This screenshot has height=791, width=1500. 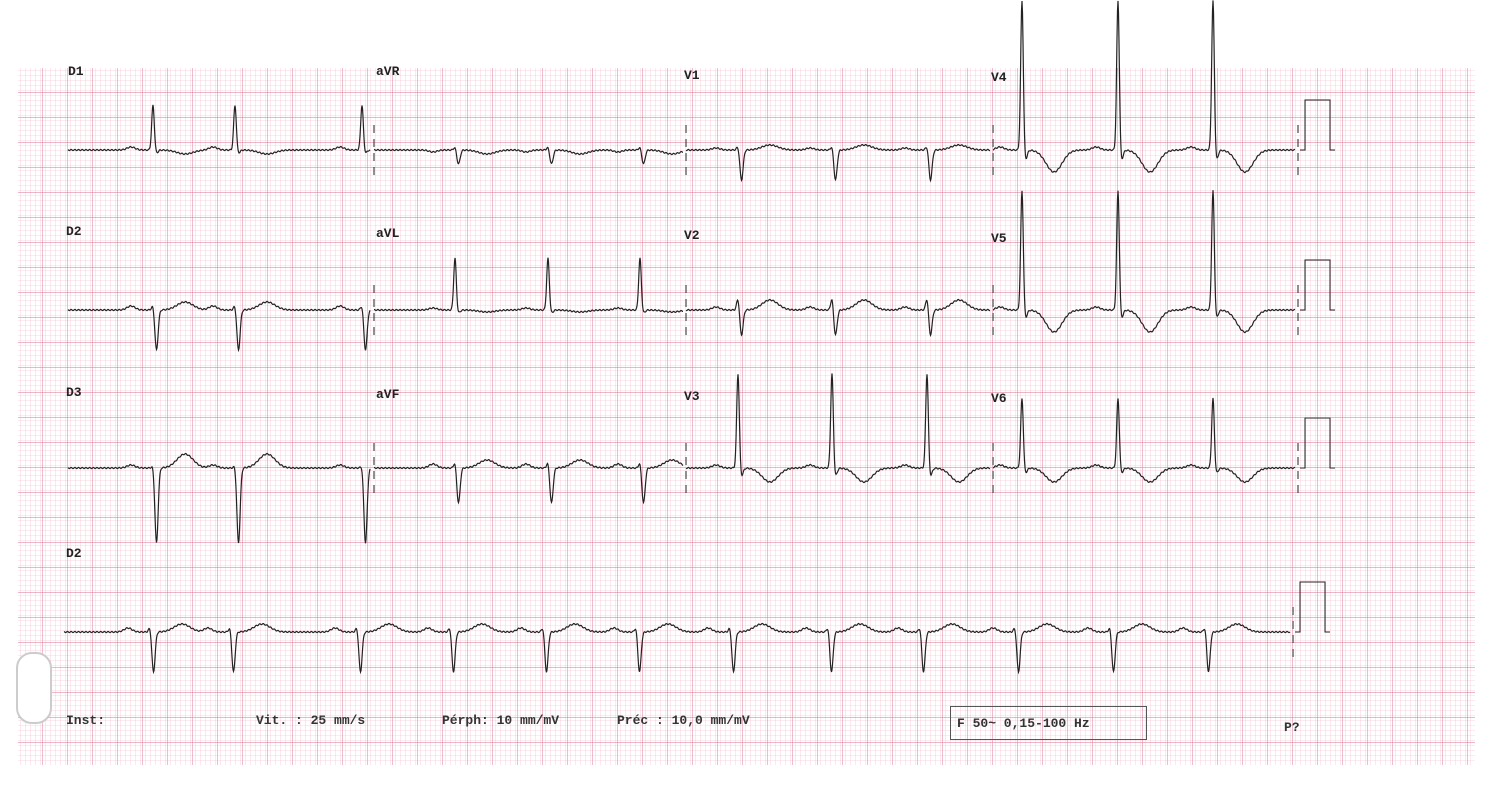 What do you see at coordinates (1292, 727) in the screenshot?
I see `p-marker: P?` at bounding box center [1292, 727].